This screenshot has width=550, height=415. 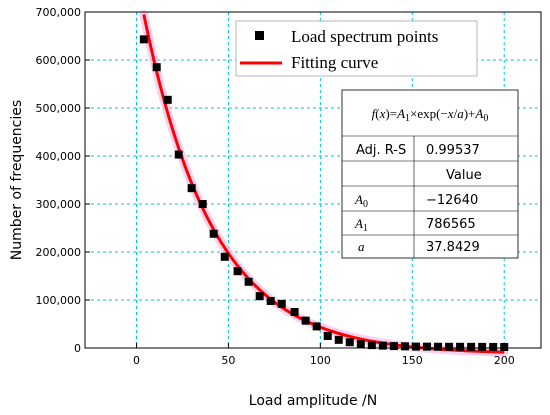 I want to click on y-tick-label: 600,000, so click(x=59, y=60).